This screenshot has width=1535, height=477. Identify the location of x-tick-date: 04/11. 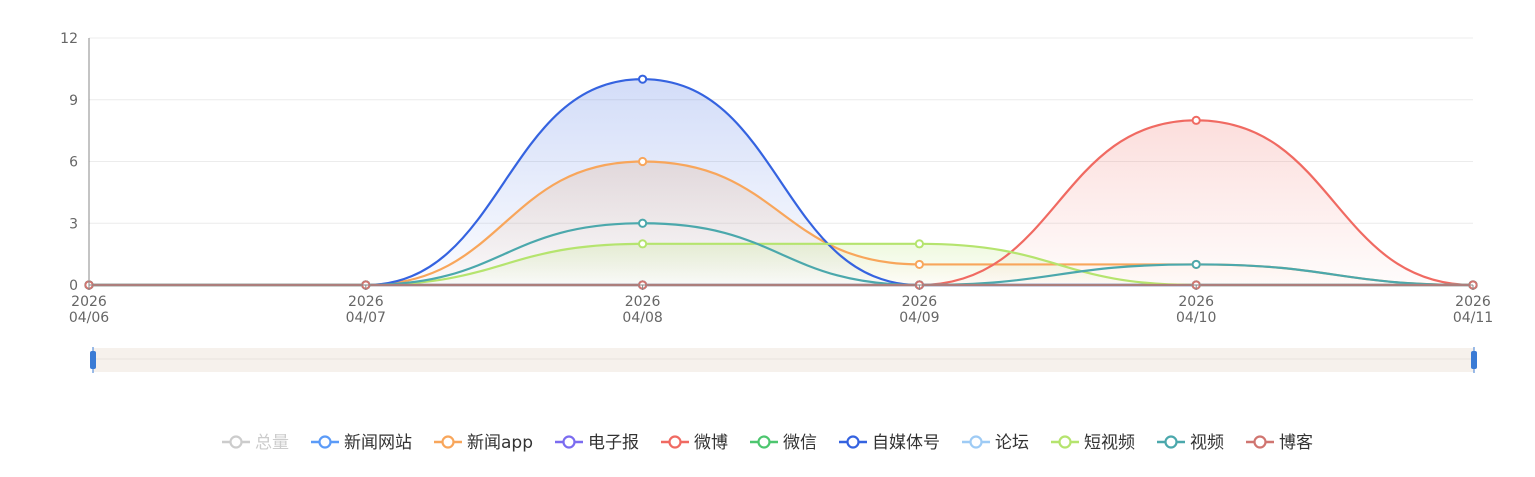
(1473, 318).